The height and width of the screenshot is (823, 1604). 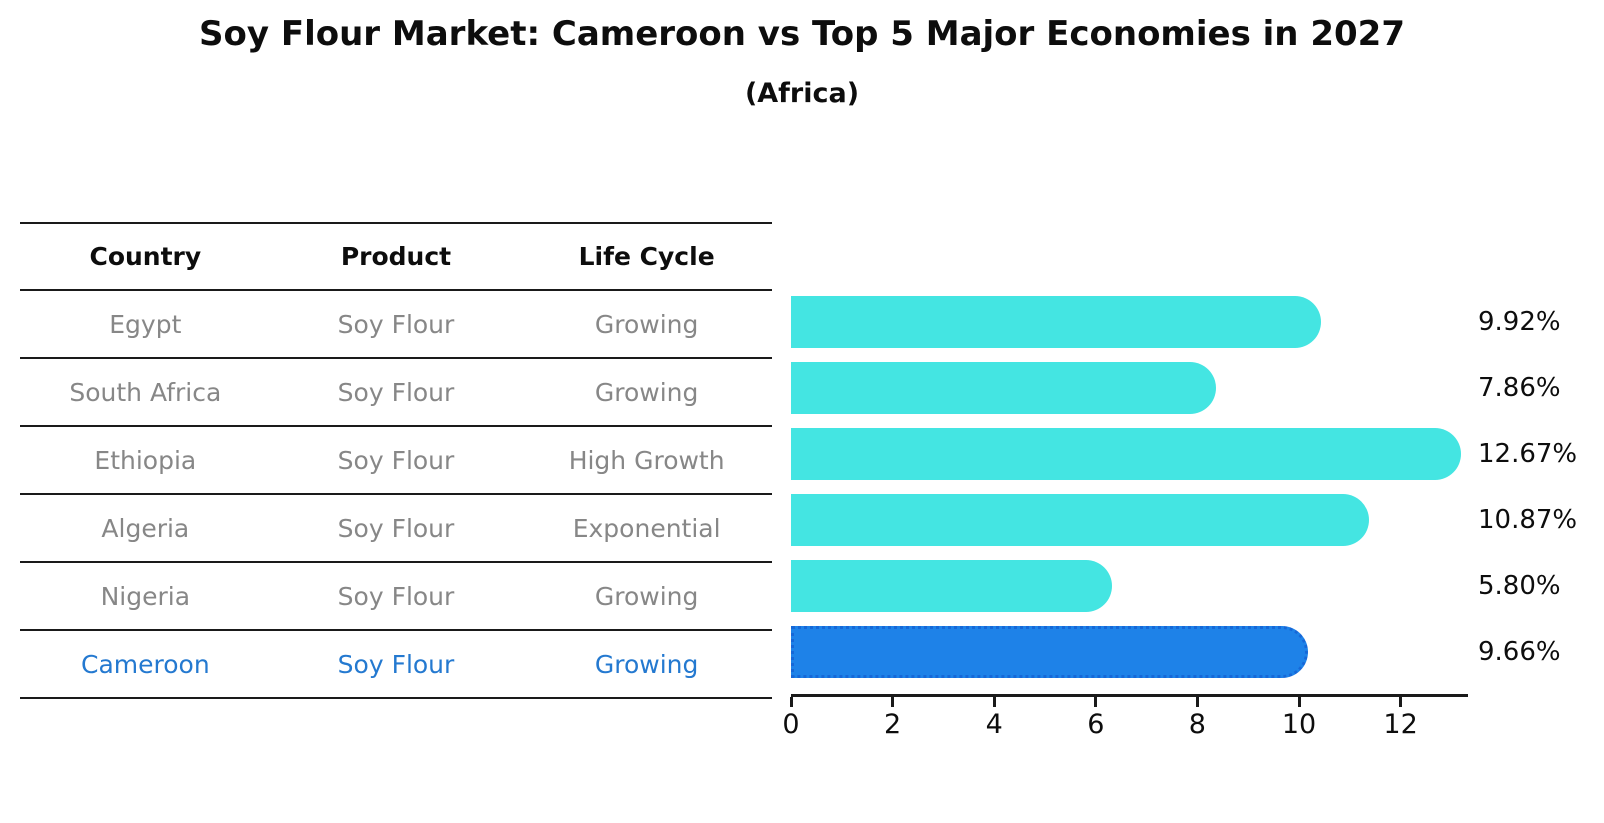 I want to click on bar-south-africa, so click(x=1004, y=388).